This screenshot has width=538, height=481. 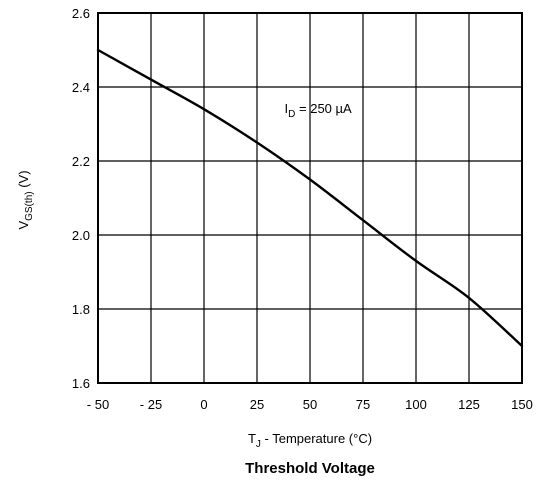 I want to click on y-tick-label: 2.6, so click(x=81, y=13).